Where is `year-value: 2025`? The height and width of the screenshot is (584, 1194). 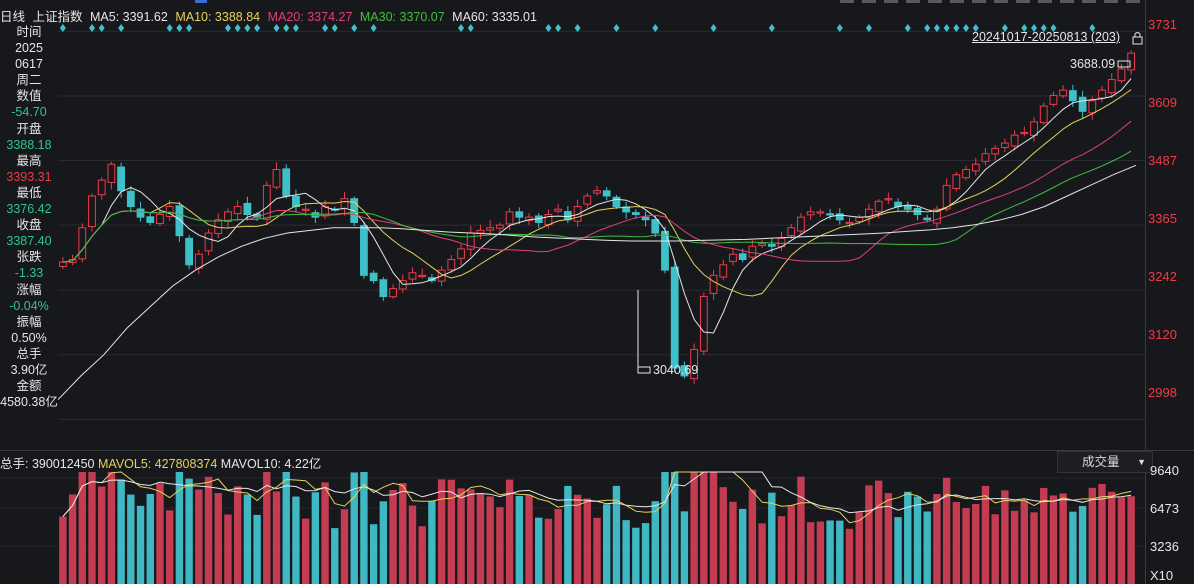 year-value: 2025 is located at coordinates (29, 48).